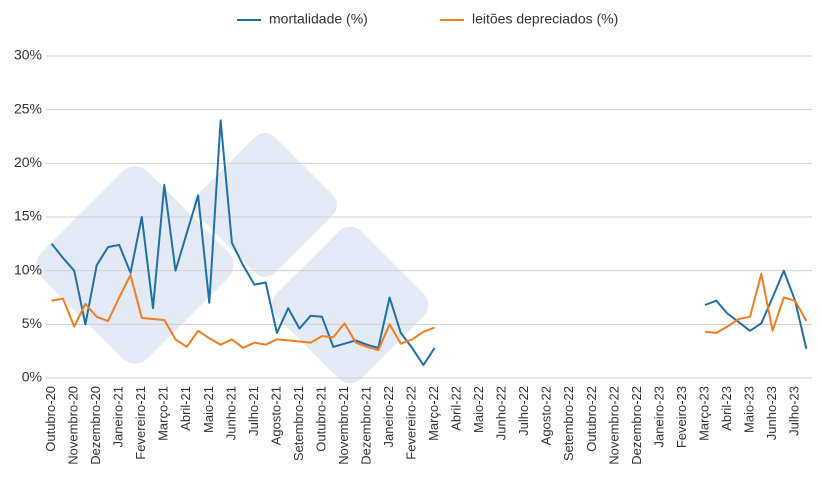 Image resolution: width=820 pixels, height=496 pixels. I want to click on x-tick-label: Agosto-22, so click(546, 415).